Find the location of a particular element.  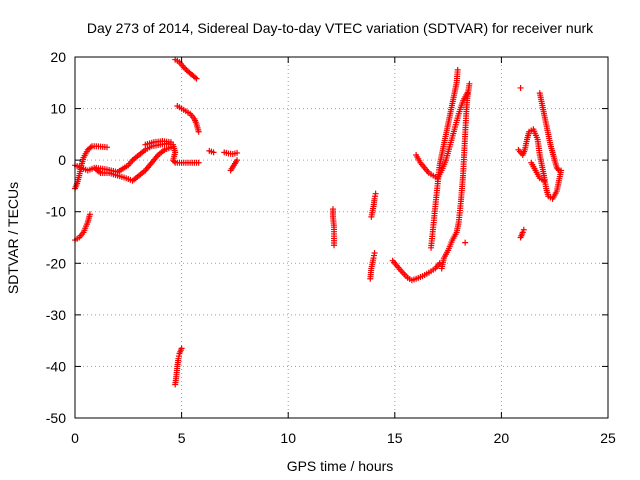

x-tick-label: 25 is located at coordinates (608, 438).